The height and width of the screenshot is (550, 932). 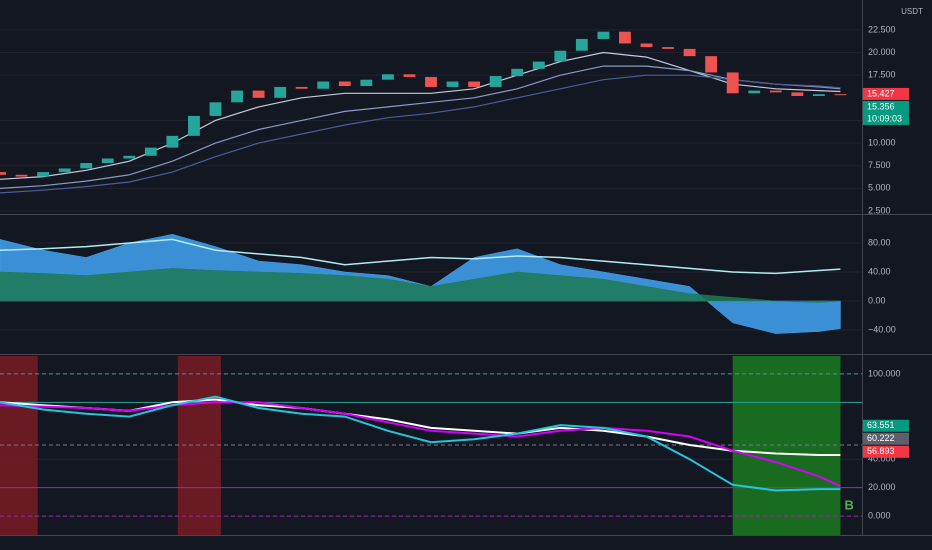 What do you see at coordinates (882, 329) in the screenshot?
I see `y-tick-label: −40.00` at bounding box center [882, 329].